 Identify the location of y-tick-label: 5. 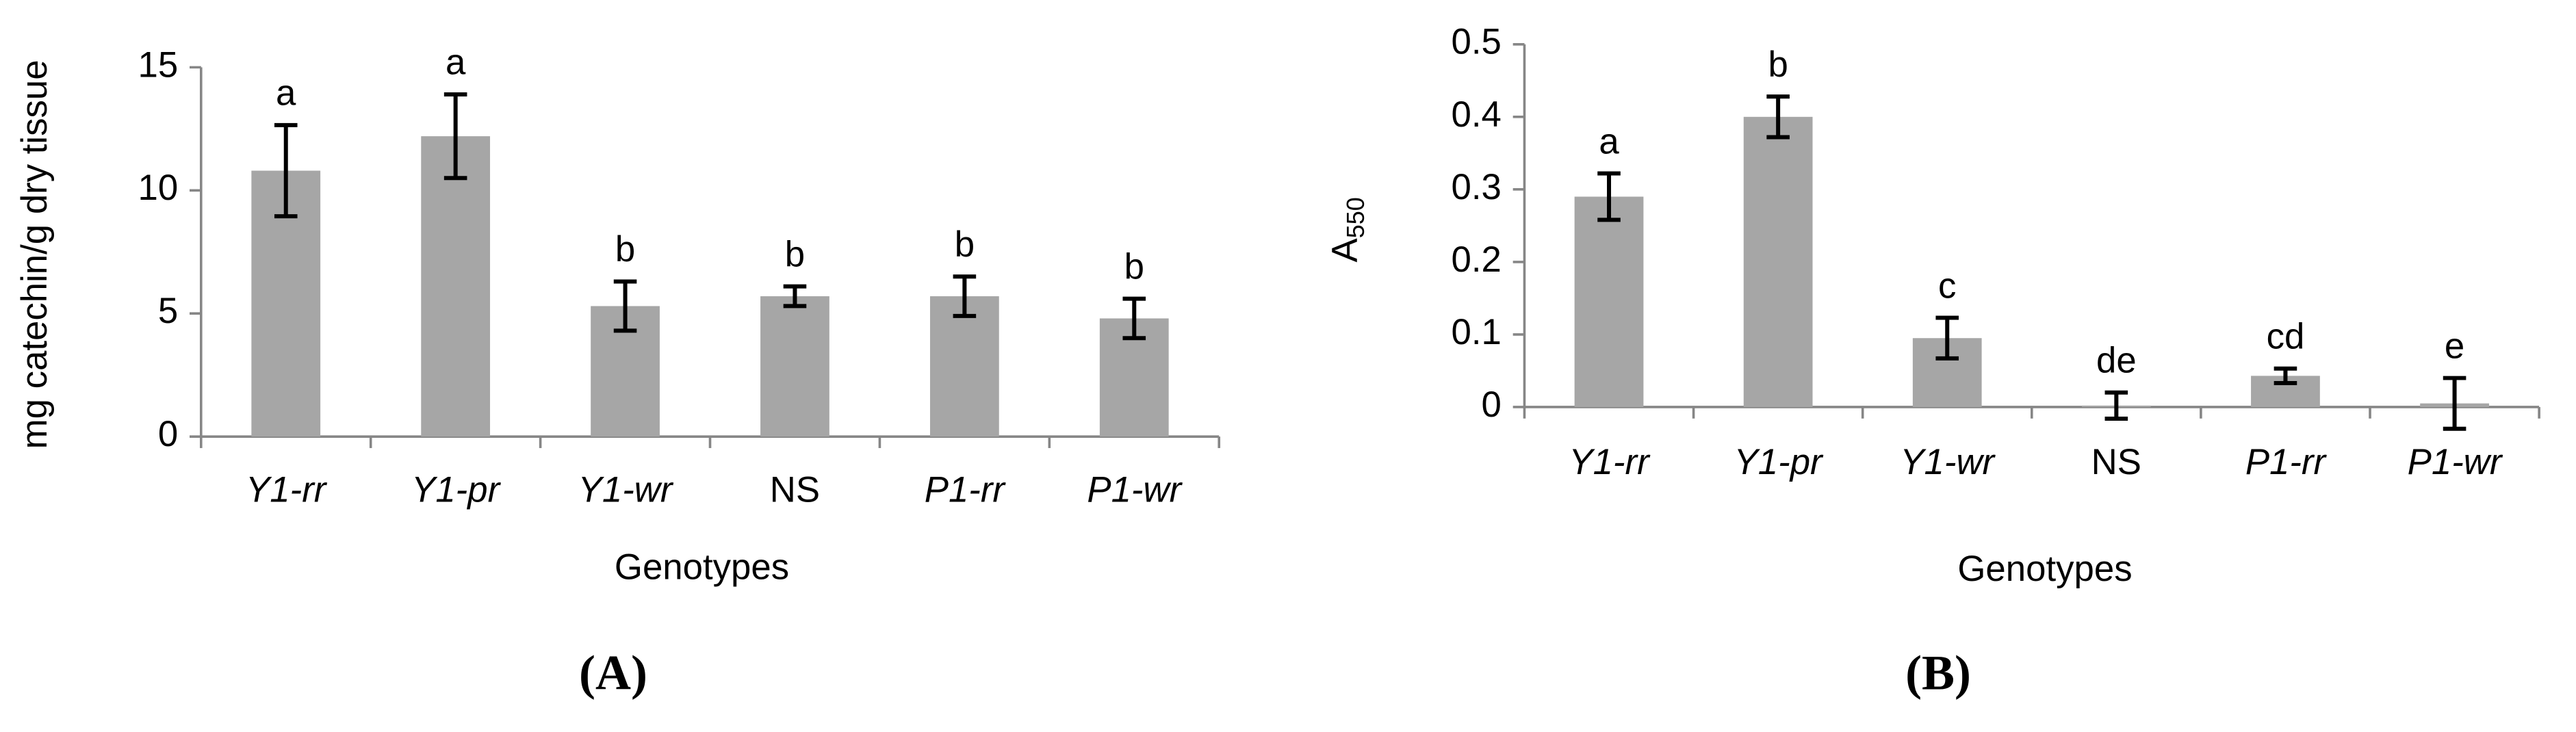
(168, 311).